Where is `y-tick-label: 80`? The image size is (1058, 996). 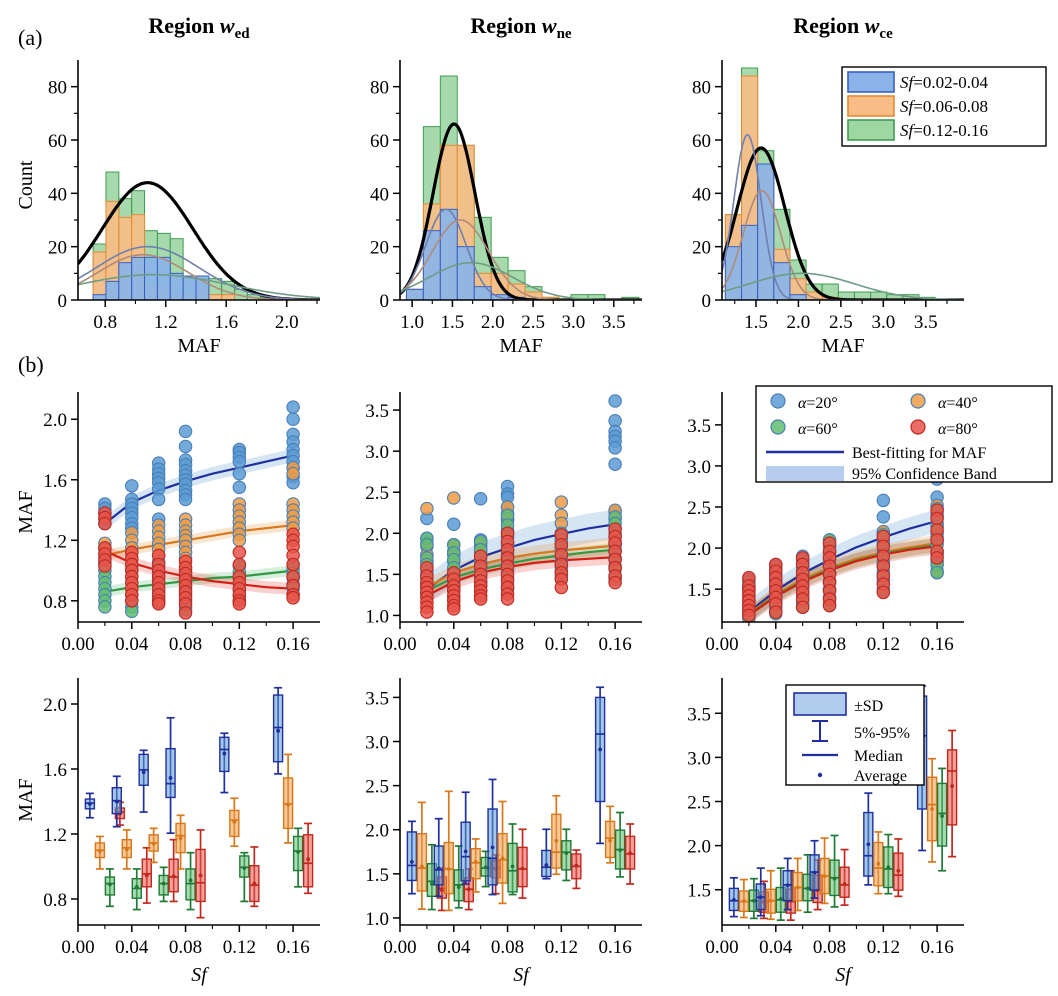
y-tick-label: 80 is located at coordinates (701, 88).